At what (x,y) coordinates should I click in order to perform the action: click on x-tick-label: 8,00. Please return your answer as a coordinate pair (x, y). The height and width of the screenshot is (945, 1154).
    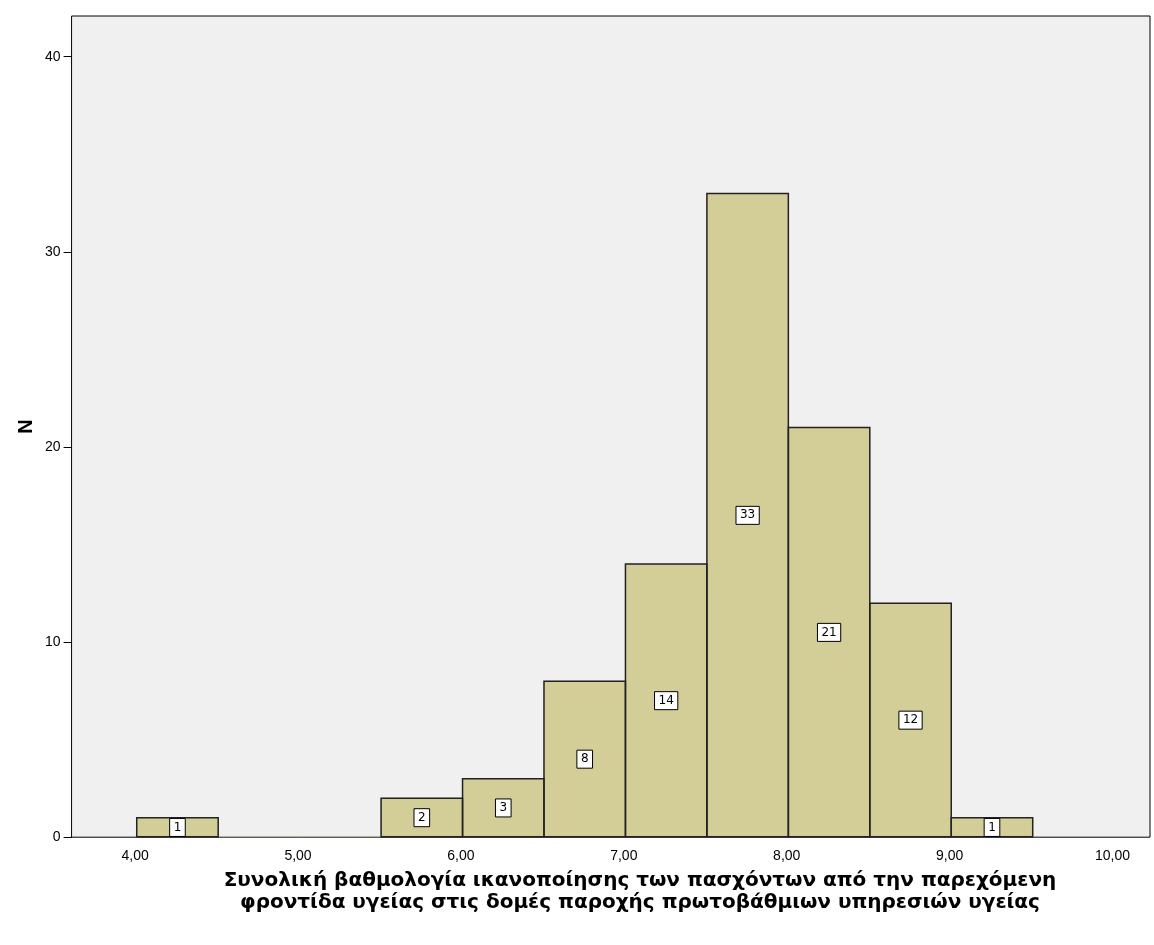
    Looking at the image, I should click on (787, 855).